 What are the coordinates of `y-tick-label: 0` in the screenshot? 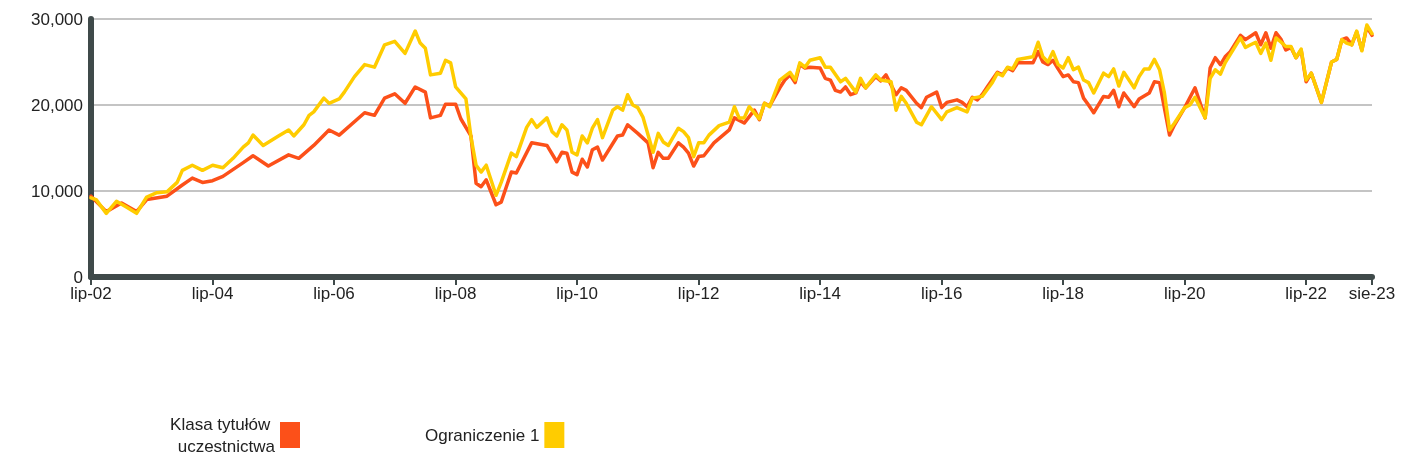 It's located at (78, 277).